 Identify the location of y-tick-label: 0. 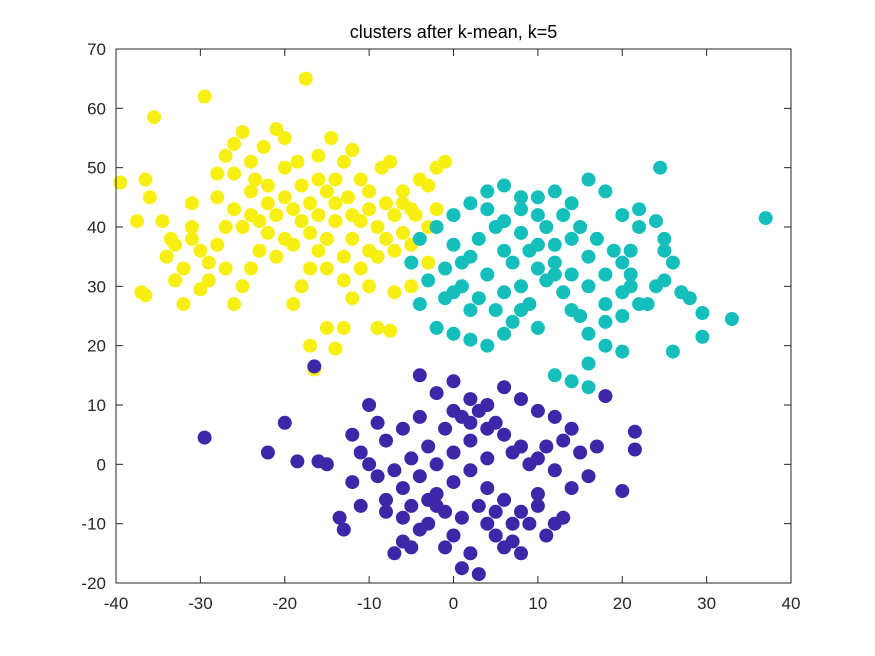
(101, 464).